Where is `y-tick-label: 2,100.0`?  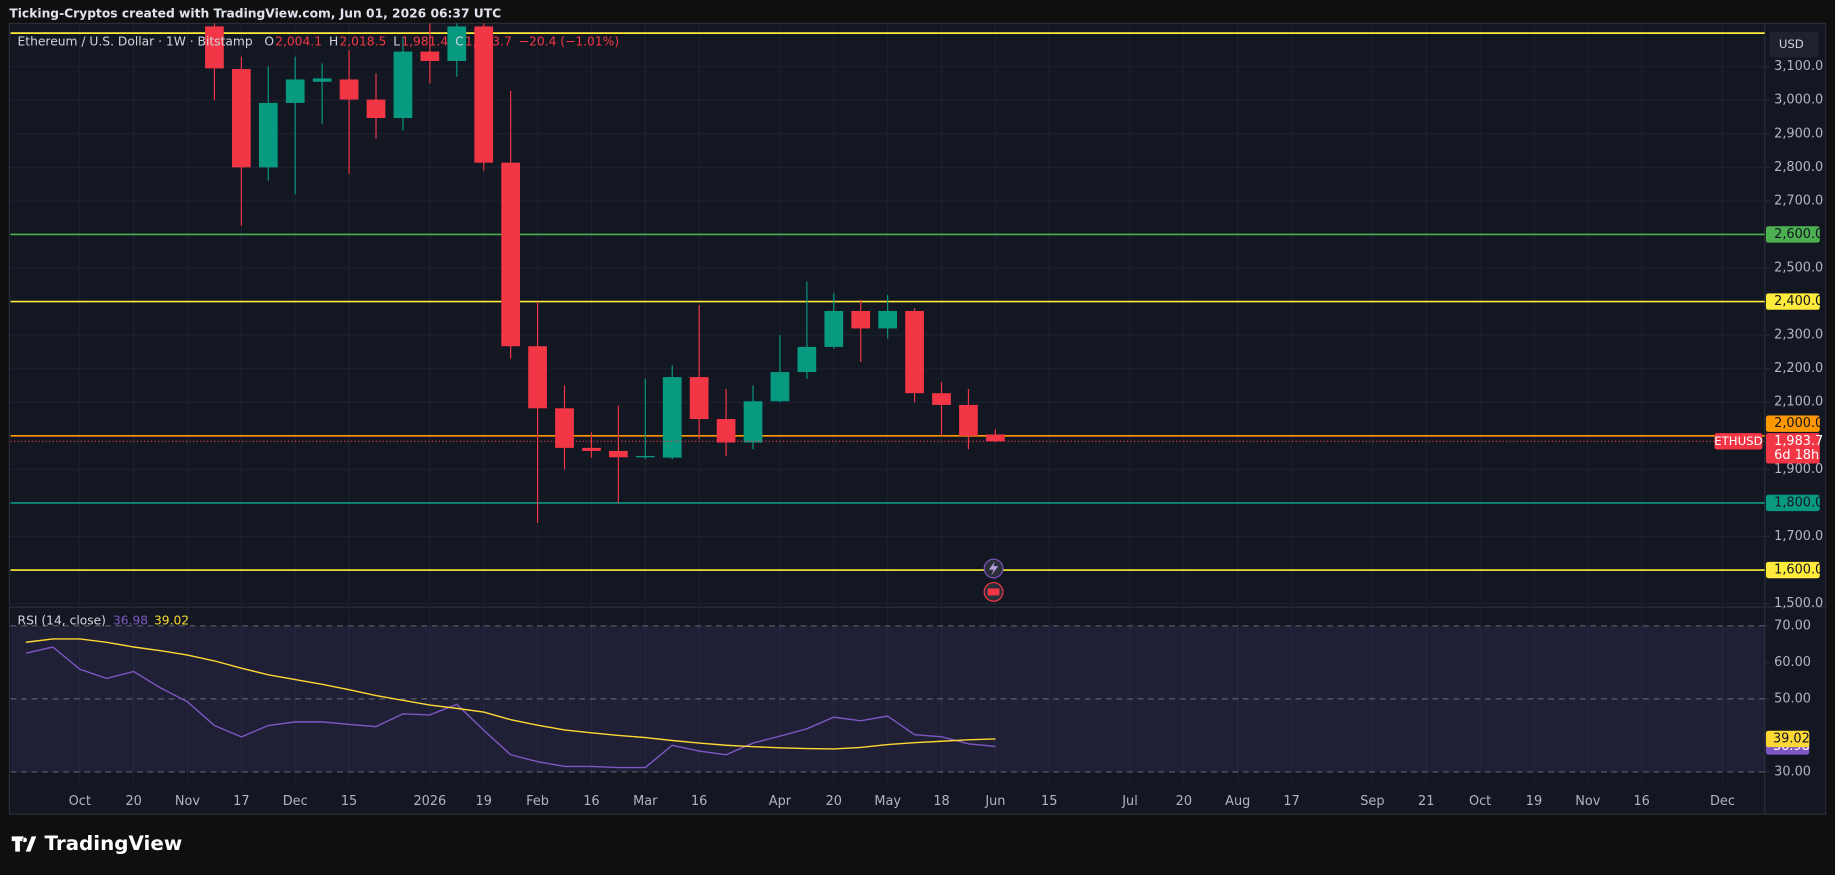 y-tick-label: 2,100.0 is located at coordinates (1798, 402).